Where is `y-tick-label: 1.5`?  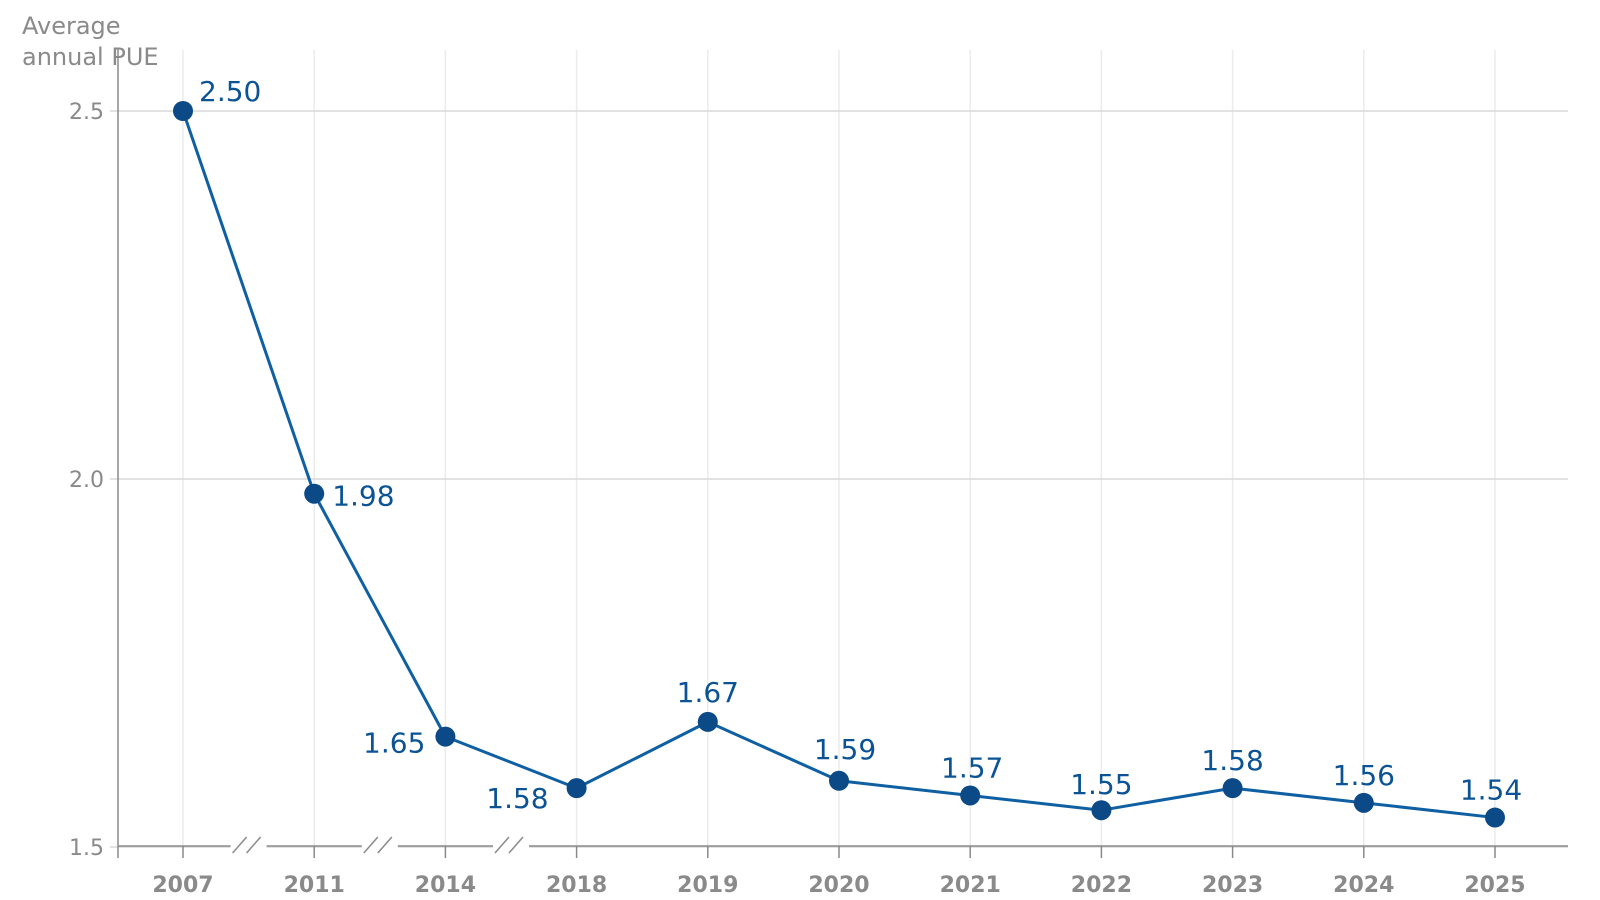 y-tick-label: 1.5 is located at coordinates (86, 848).